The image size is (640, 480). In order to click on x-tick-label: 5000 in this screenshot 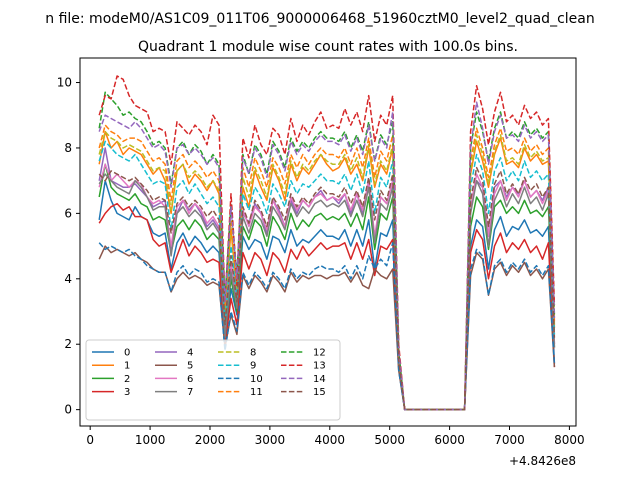, I will do `click(389, 440)`.